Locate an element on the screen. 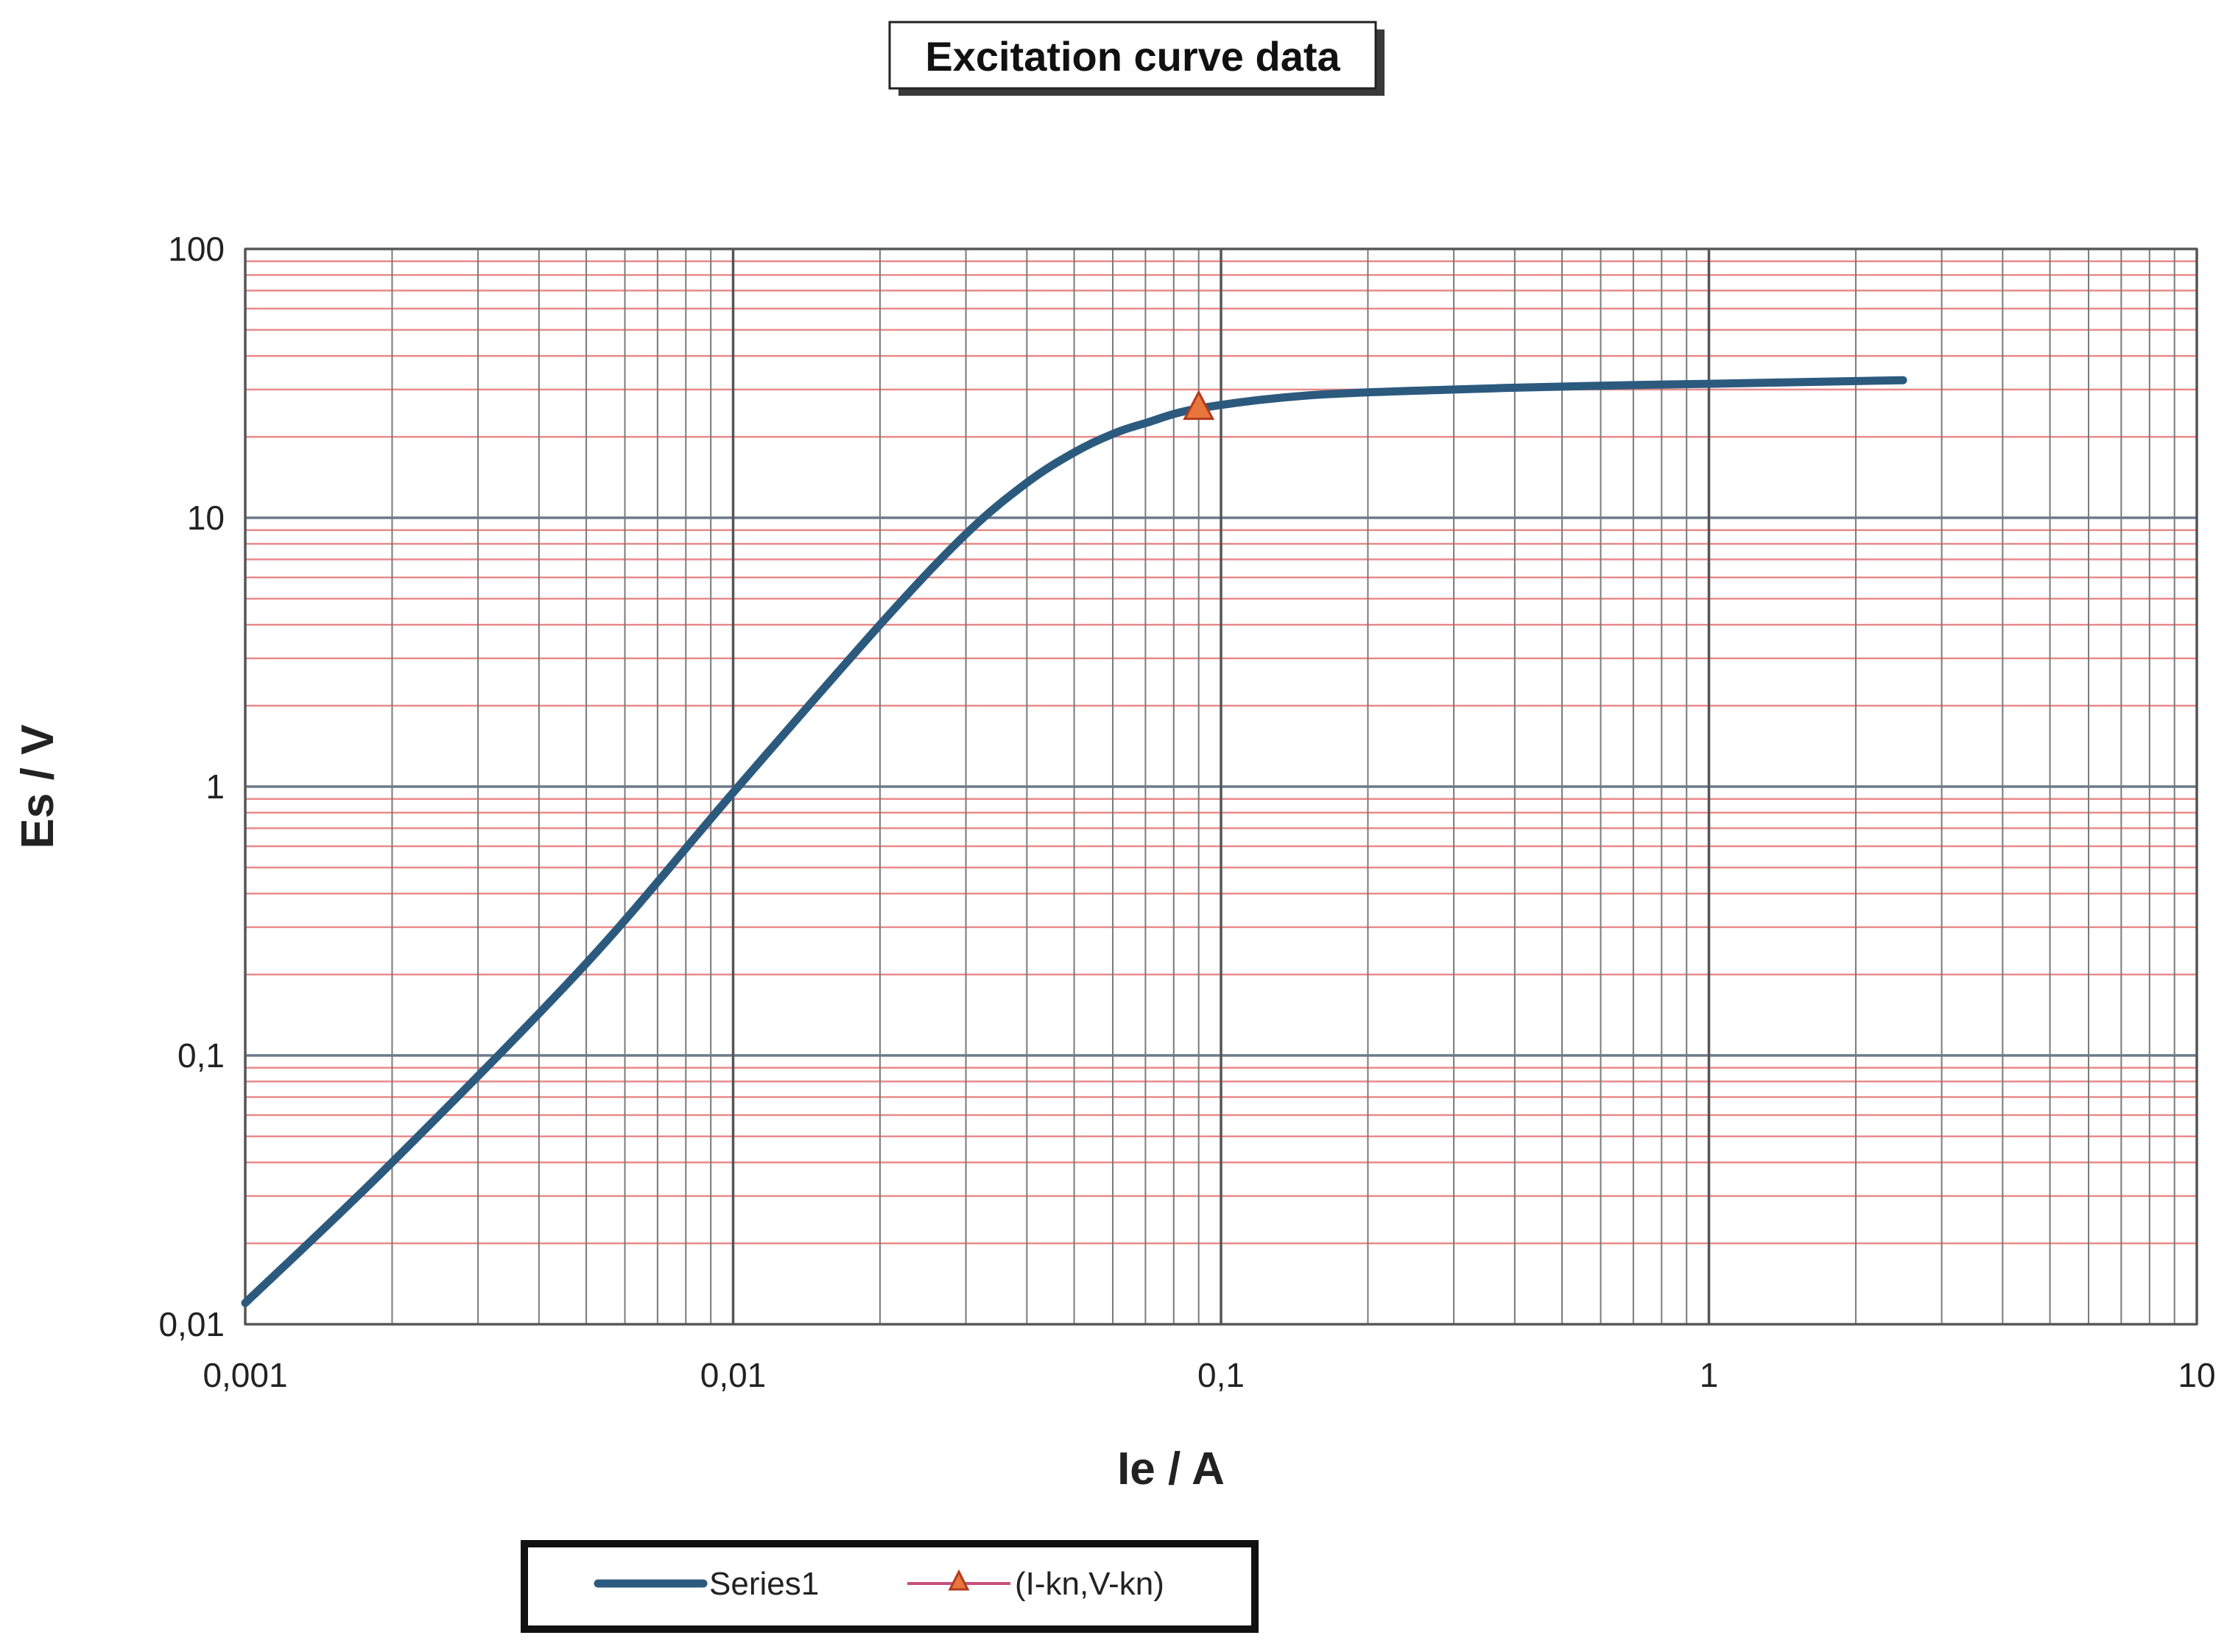  chart-title-text: Excitation curve data is located at coordinates (1132, 56).